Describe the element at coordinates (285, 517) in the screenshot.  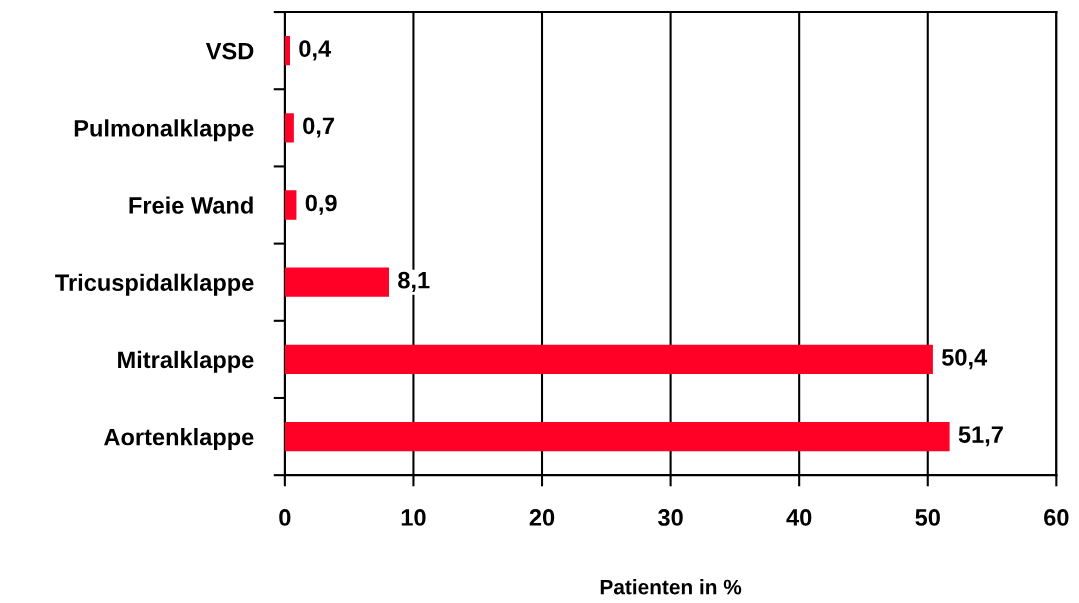
I see `x-tick-label: 0` at that location.